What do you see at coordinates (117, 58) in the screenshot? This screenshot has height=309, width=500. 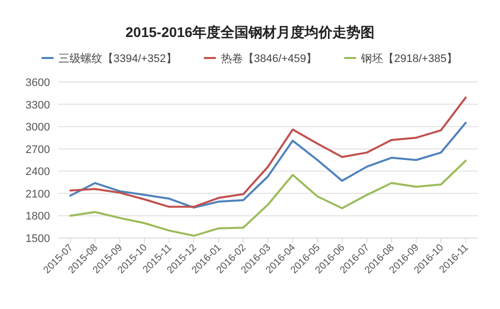 I see `legend-label: 三级螺纹【3394/+352】` at bounding box center [117, 58].